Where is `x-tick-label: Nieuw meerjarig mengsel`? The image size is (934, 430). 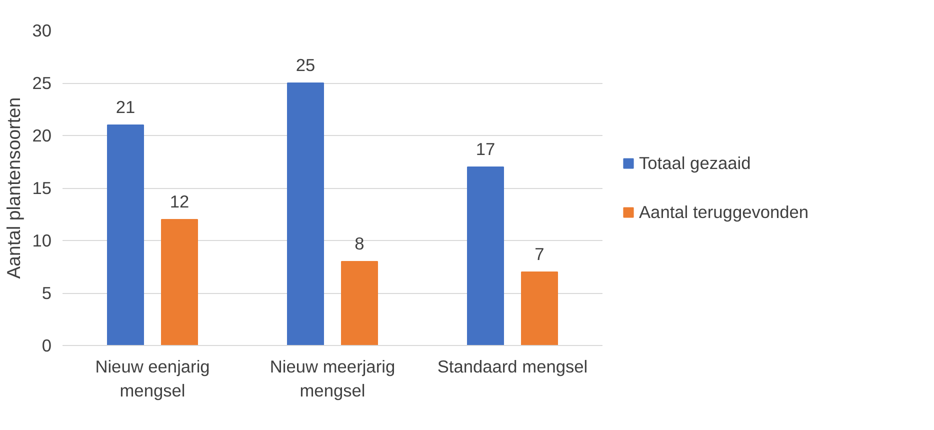
x-tick-label: Nieuw meerjarig mengsel is located at coordinates (333, 378).